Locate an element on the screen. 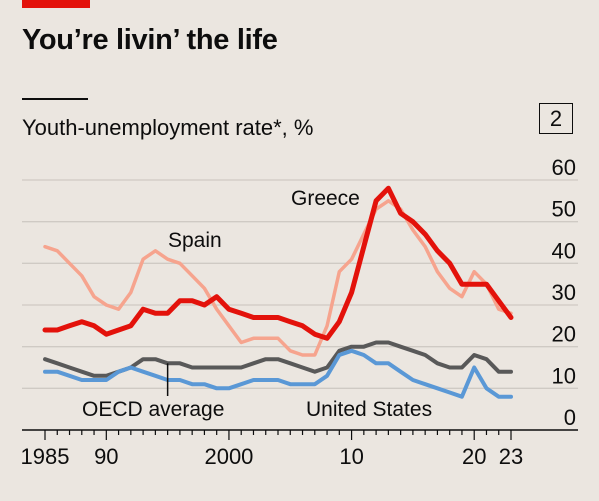 This screenshot has width=599, height=501. chart-subtitle: Youth-unemployment rate*, % is located at coordinates (168, 127).